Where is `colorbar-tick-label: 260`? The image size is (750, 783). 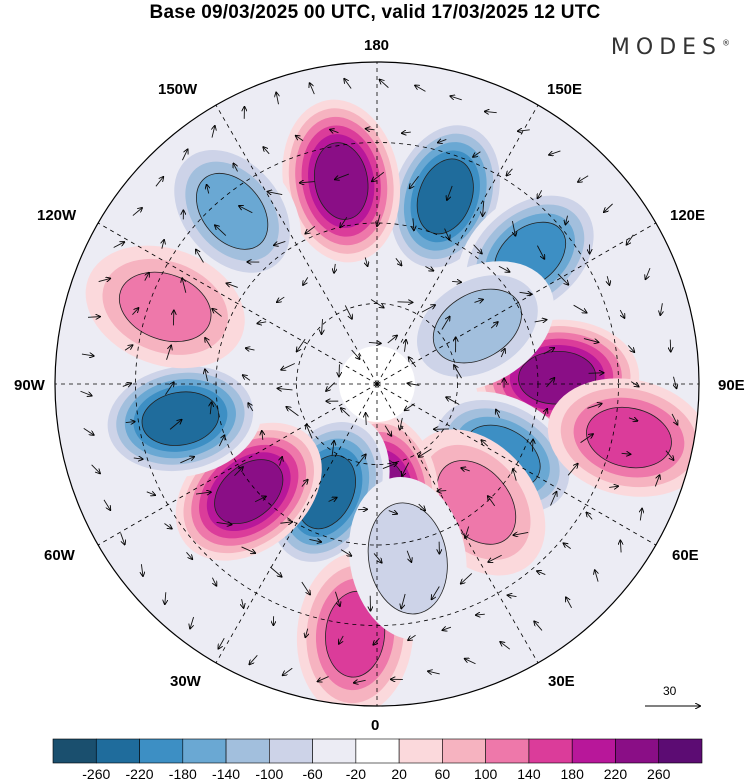
colorbar-tick-label: 260 is located at coordinates (659, 774).